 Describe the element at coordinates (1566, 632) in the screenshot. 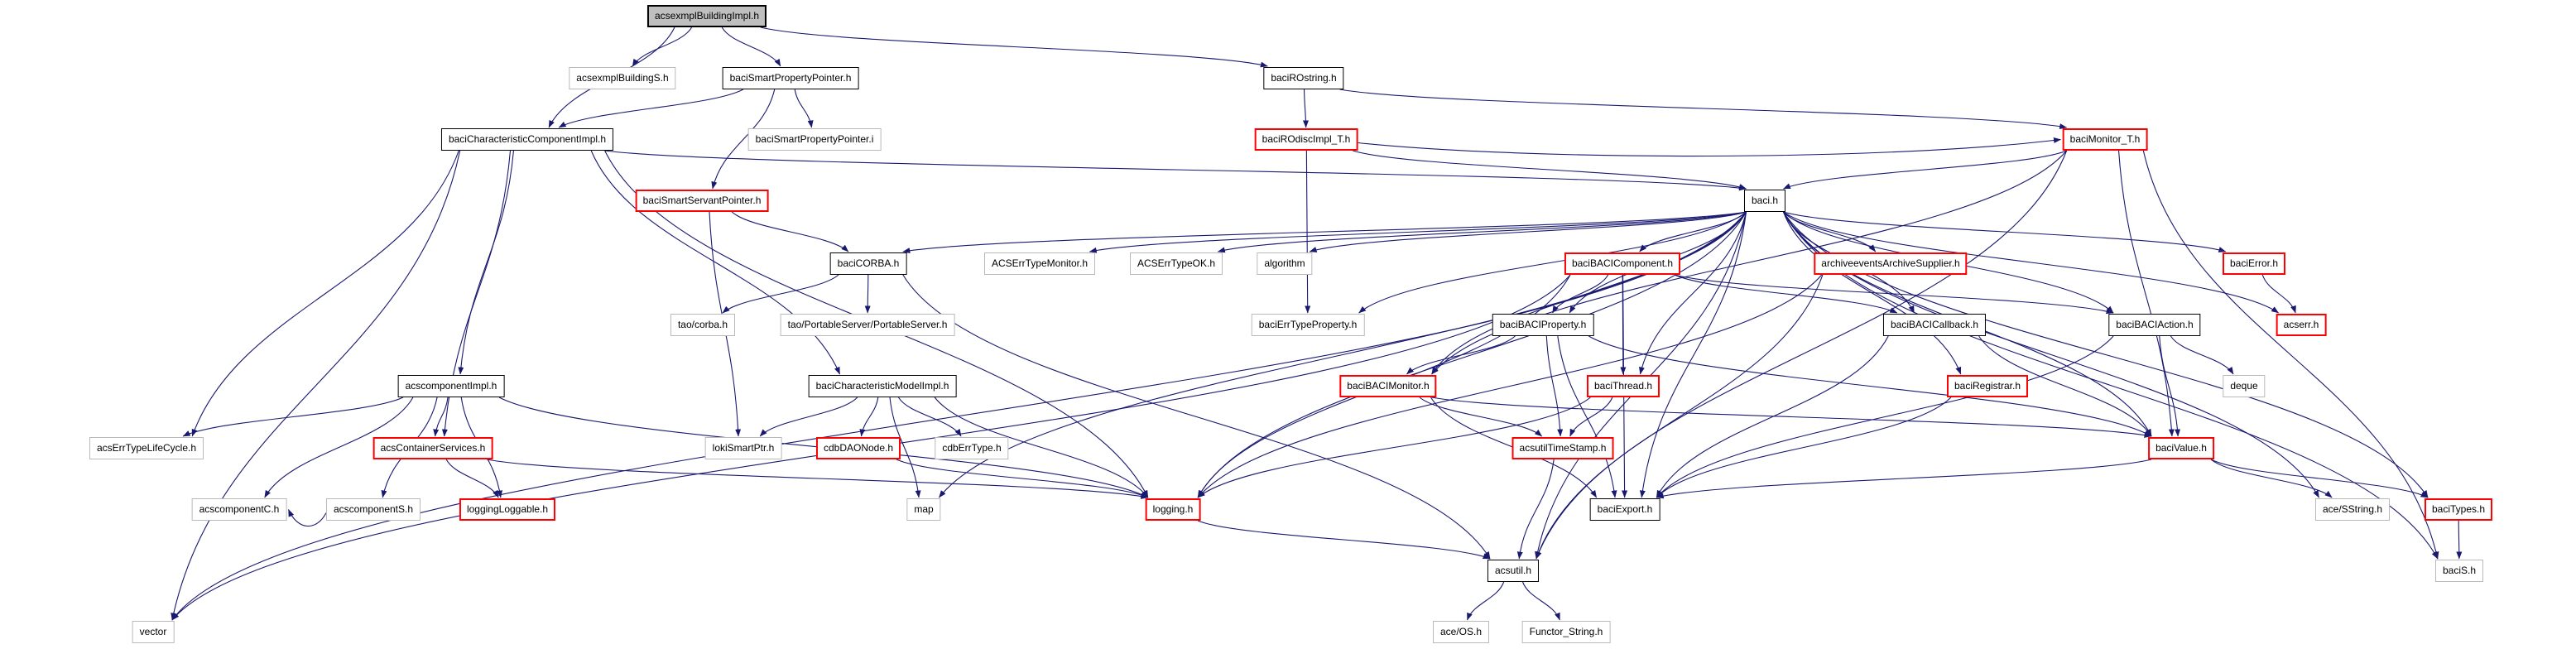

I see `graph-node-functorString: Functor_String.h` at that location.